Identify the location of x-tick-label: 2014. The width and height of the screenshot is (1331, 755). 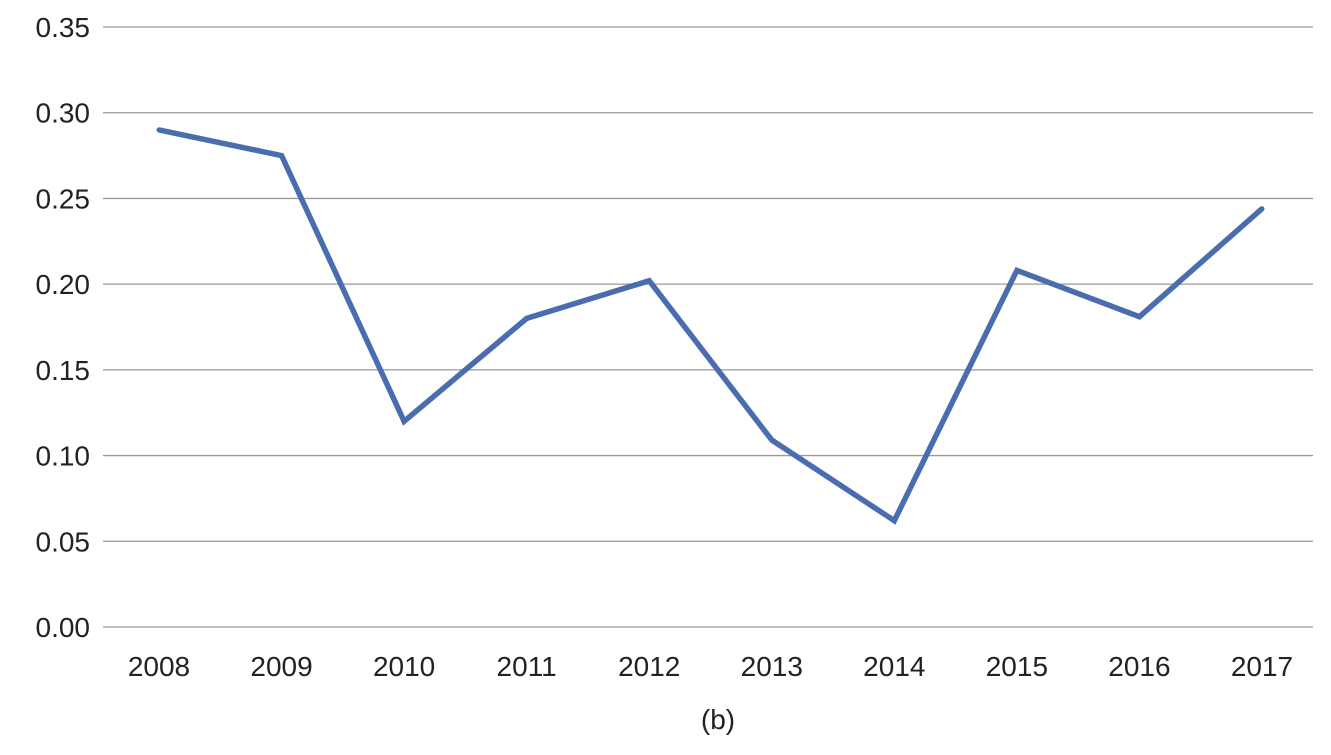
(894, 666).